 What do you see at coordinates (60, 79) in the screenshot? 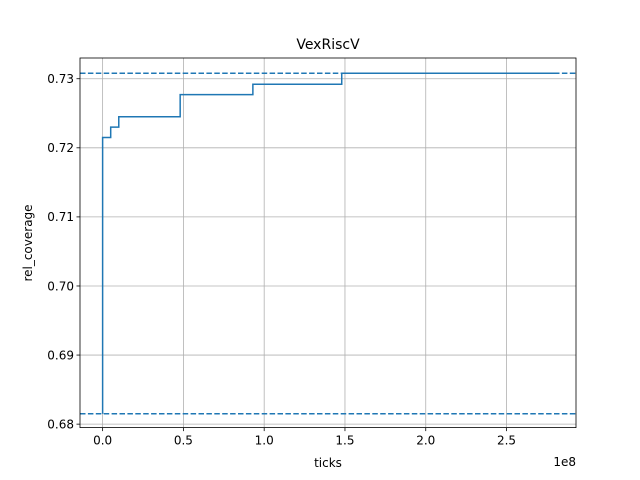
I see `y-tick-label: 0.73` at bounding box center [60, 79].